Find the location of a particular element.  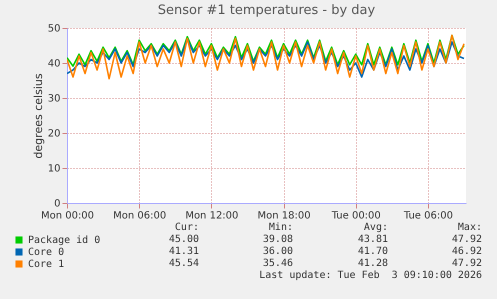

y-tick-label: 20 is located at coordinates (54, 134).